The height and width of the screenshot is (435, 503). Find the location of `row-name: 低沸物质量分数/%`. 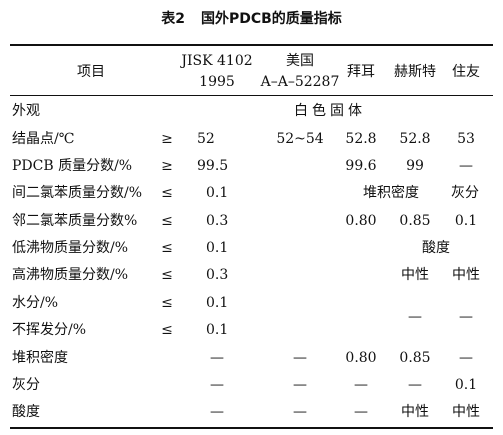

row-name: 低沸物质量分数/% is located at coordinates (70, 248).